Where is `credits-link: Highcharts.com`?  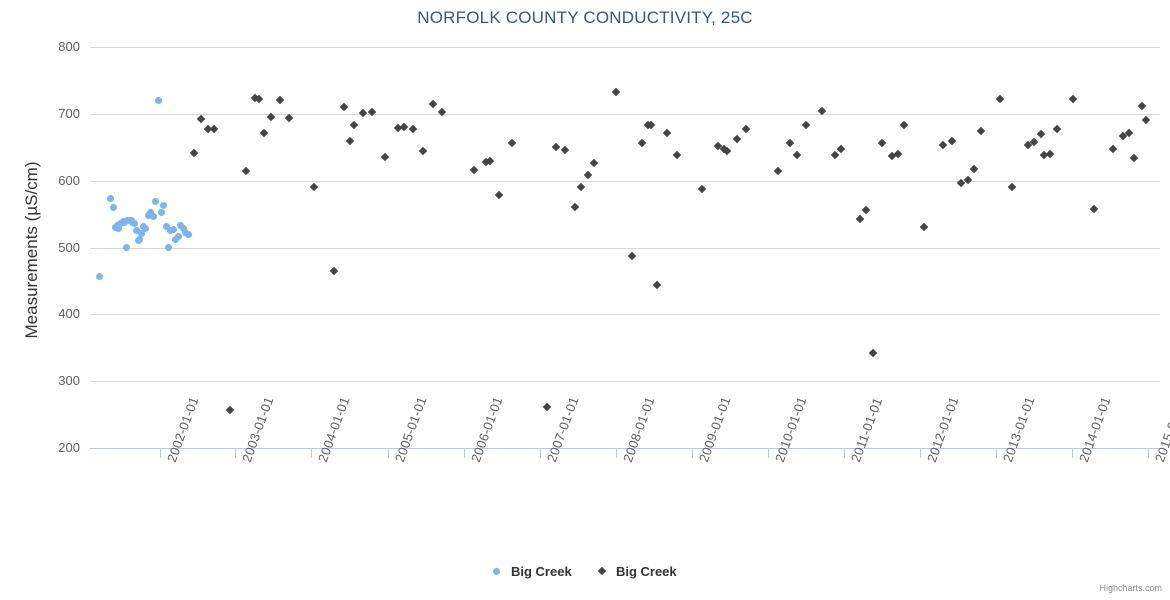 credits-link: Highcharts.com is located at coordinates (1130, 588).